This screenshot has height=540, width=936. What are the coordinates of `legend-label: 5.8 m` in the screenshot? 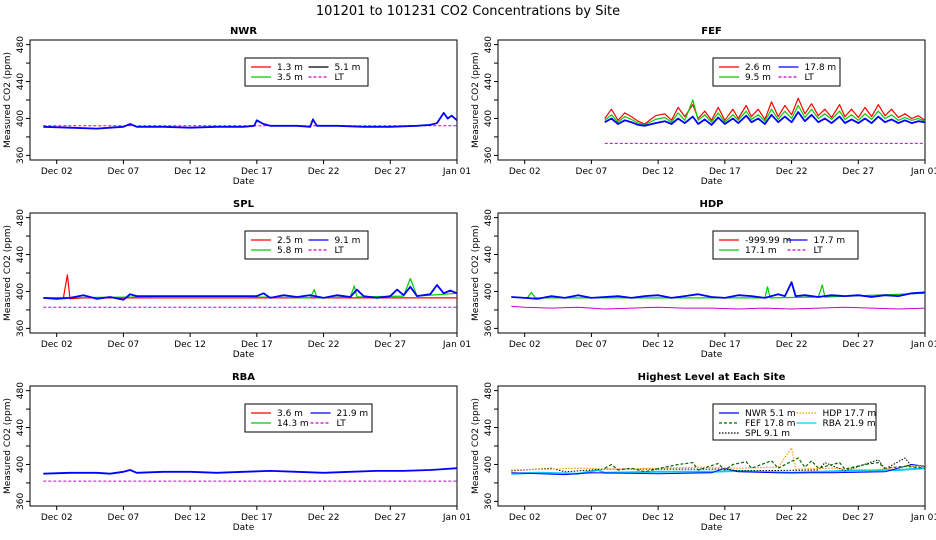 It's located at (290, 251).